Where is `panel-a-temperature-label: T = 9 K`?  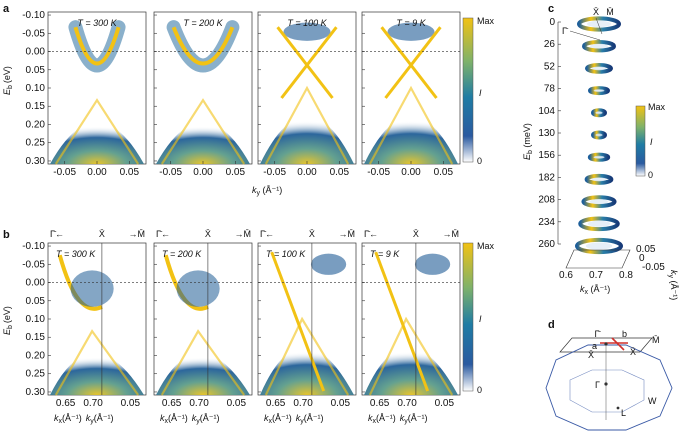
panel-a-temperature-label: T = 9 K is located at coordinates (411, 23).